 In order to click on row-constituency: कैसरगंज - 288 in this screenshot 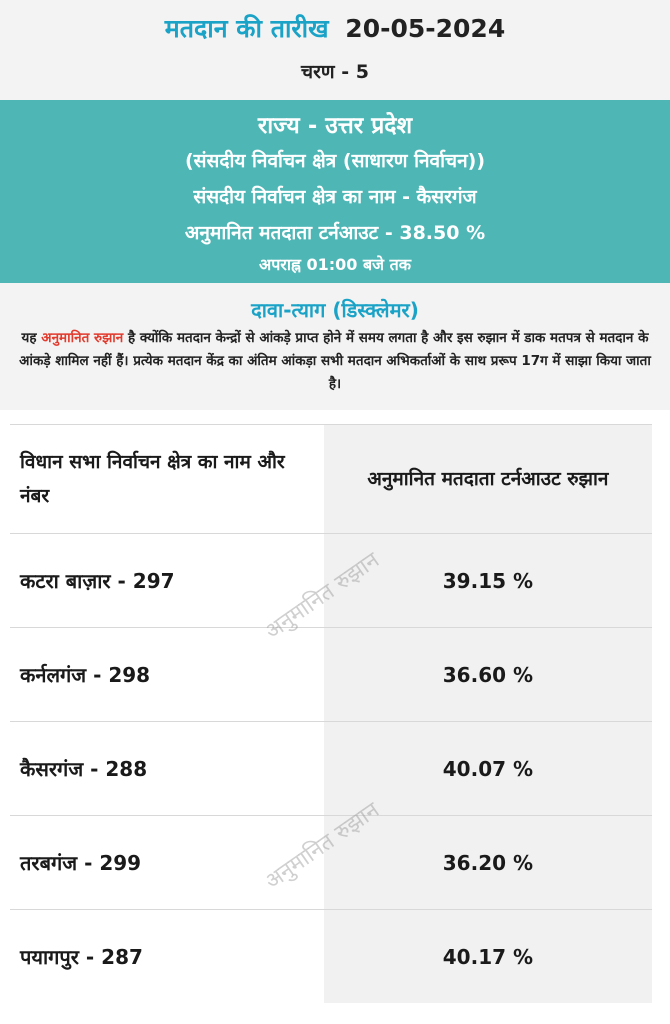, I will do `click(167, 768)`.